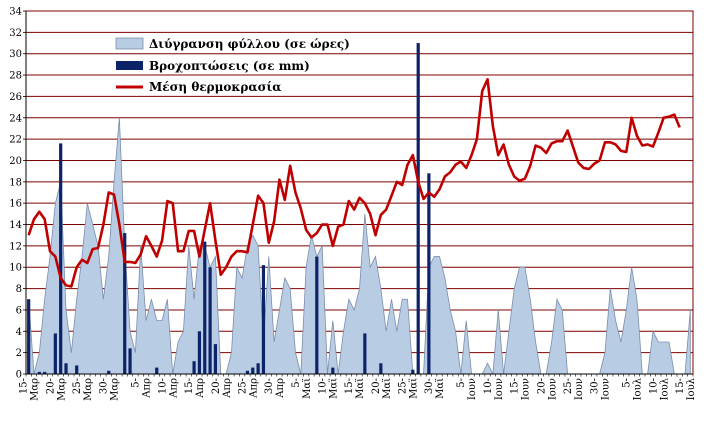 The height and width of the screenshot is (425, 710). I want to click on y-tick-label: 0, so click(19, 375).